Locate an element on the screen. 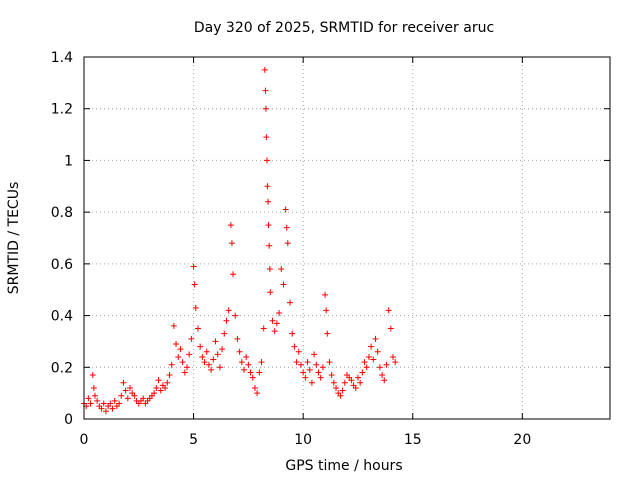 The height and width of the screenshot is (480, 640). y-axis-label: SRMTID / TECUs is located at coordinates (14, 238).